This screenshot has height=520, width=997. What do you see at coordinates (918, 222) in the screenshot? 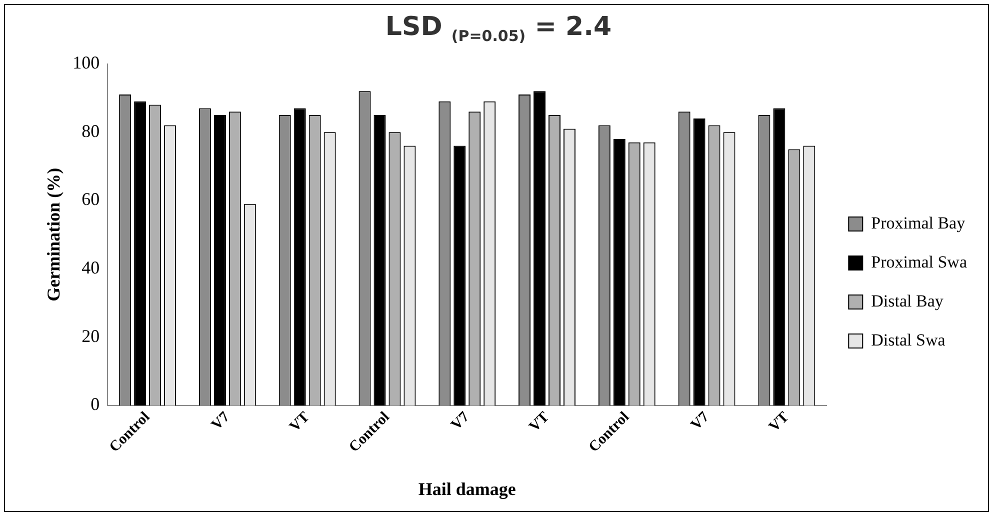
I see `legend-label: Proximal Bay` at bounding box center [918, 222].